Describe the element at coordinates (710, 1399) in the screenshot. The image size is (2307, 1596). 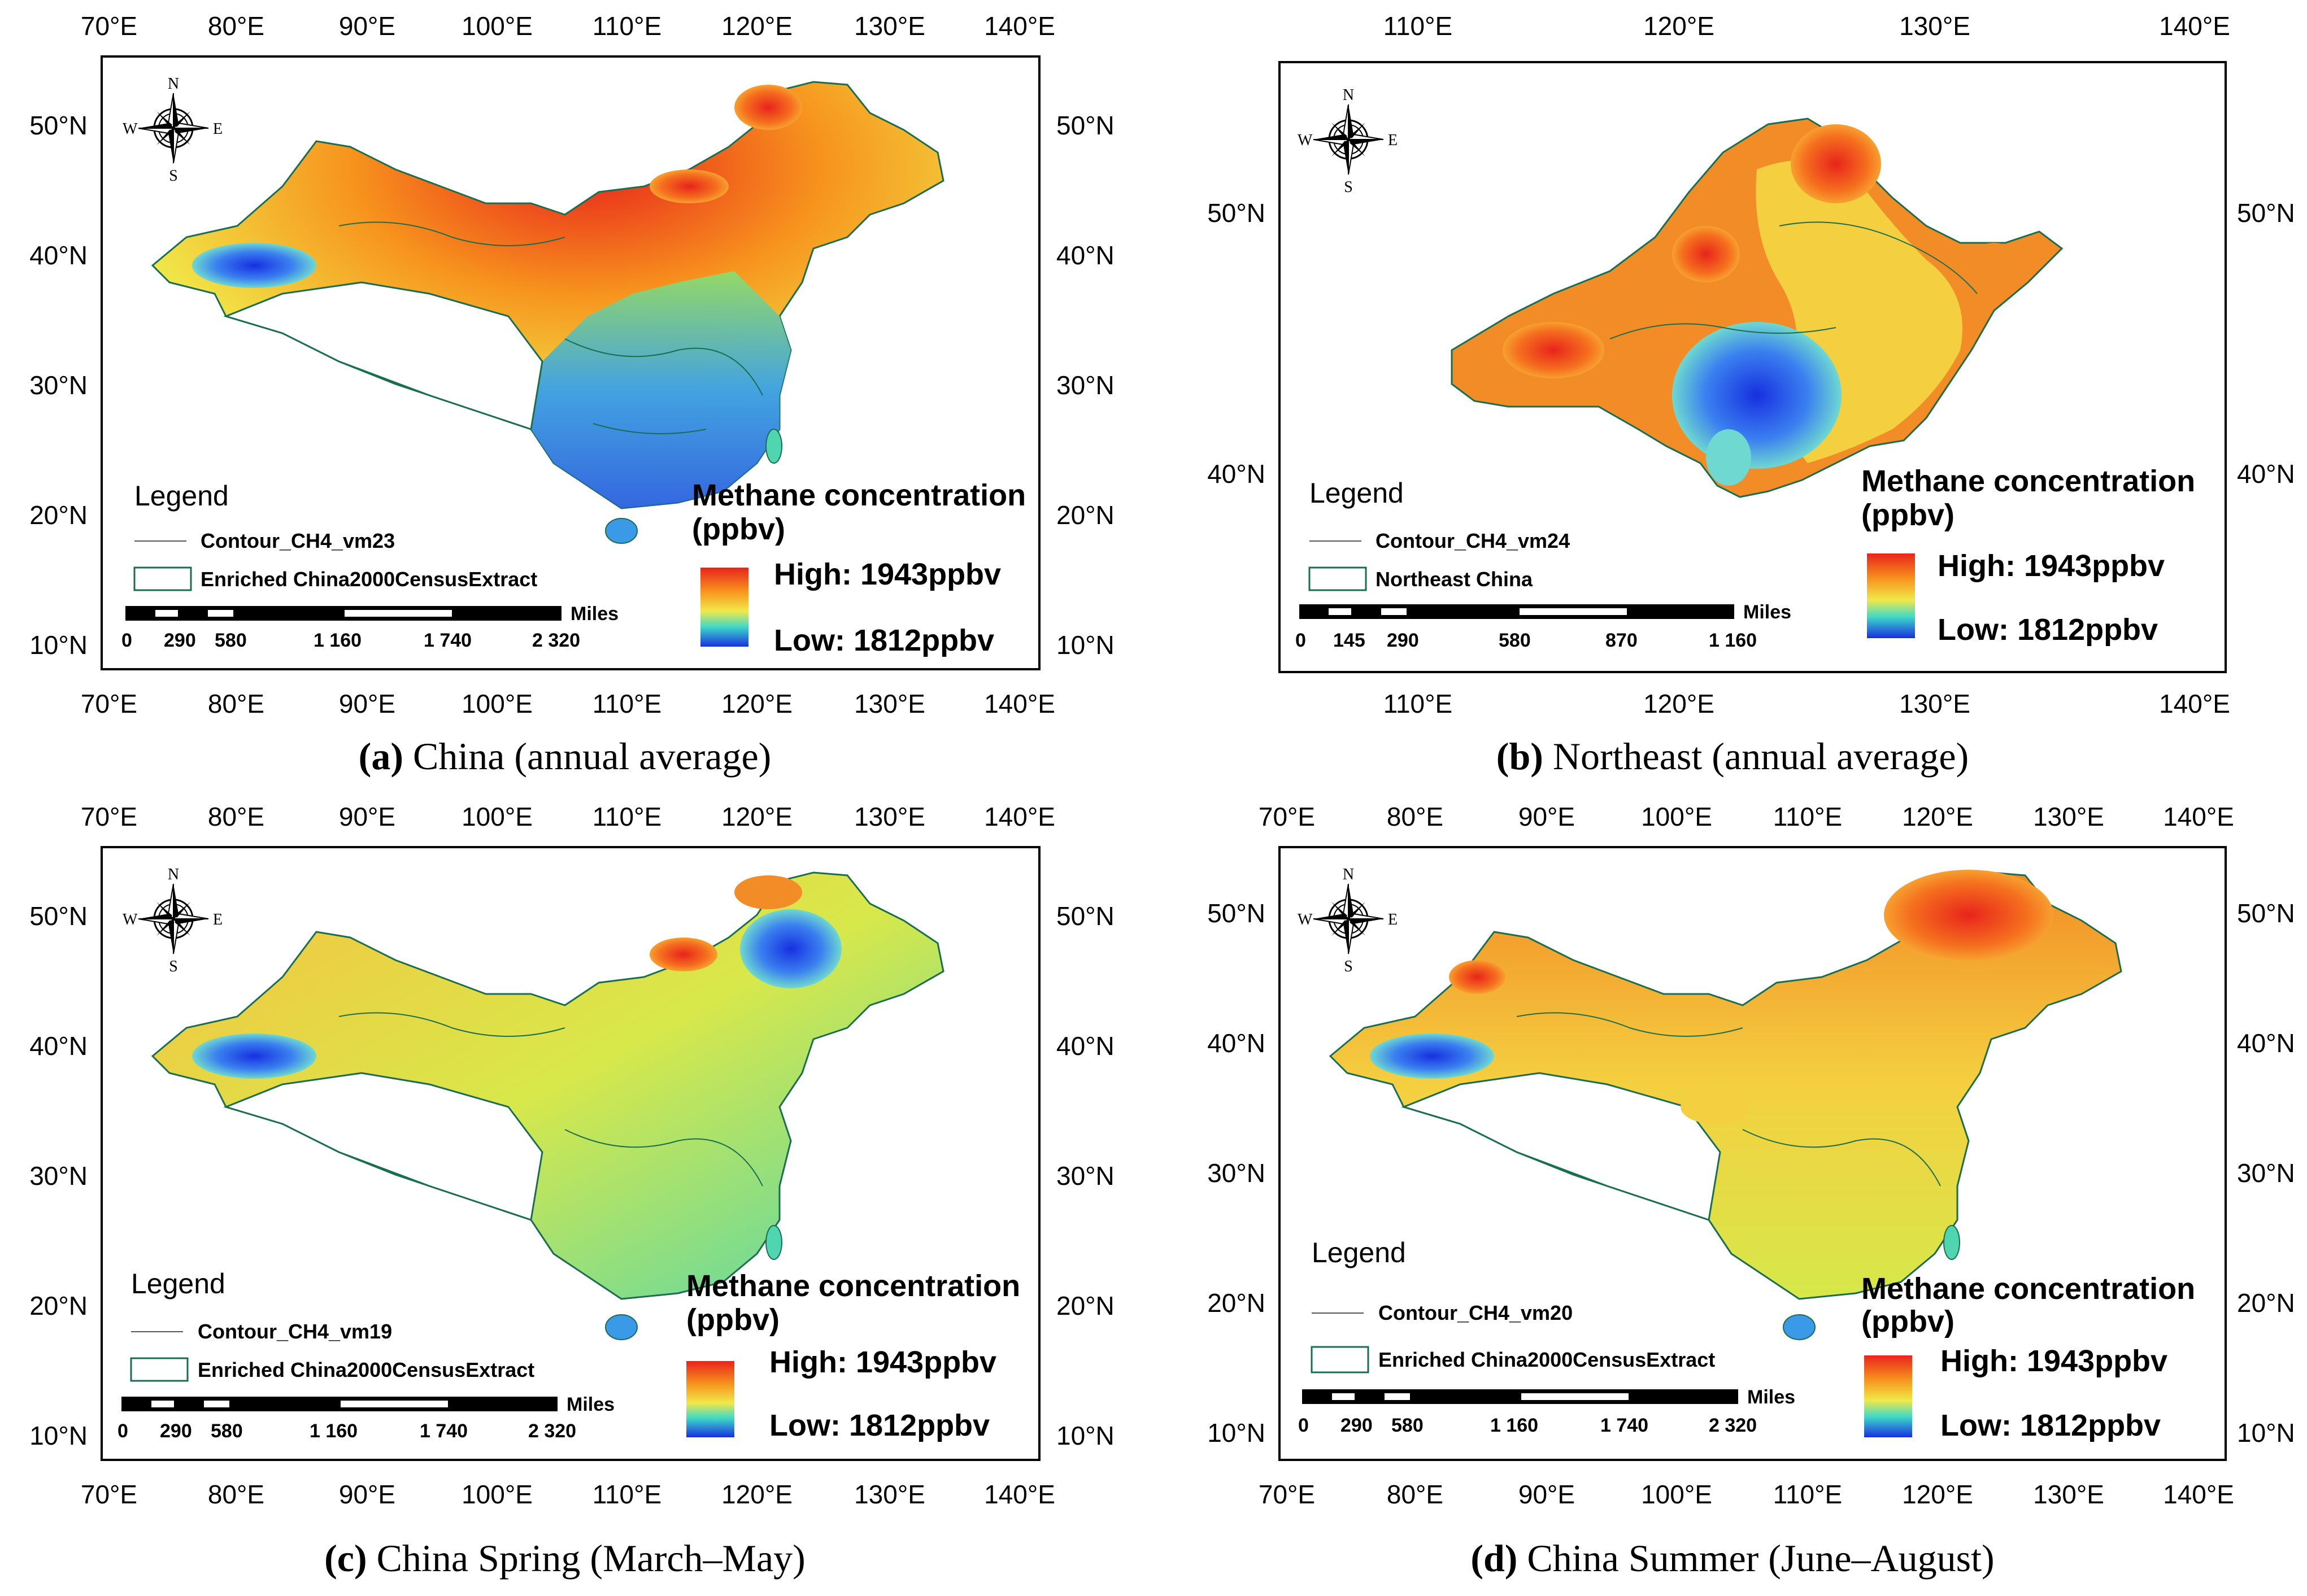
I see `color-ramp` at that location.